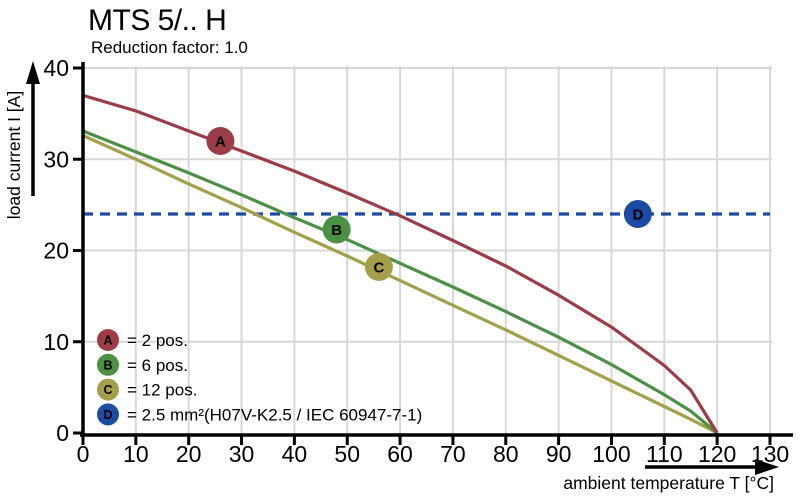  I want to click on legend-marker-A-icon, so click(108, 340).